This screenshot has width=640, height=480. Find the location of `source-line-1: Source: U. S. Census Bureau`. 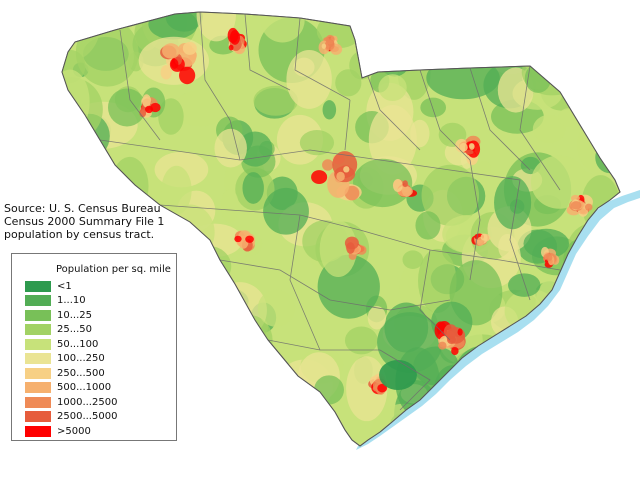

source-line-1: Source: U. S. Census Bureau is located at coordinates (82, 208).